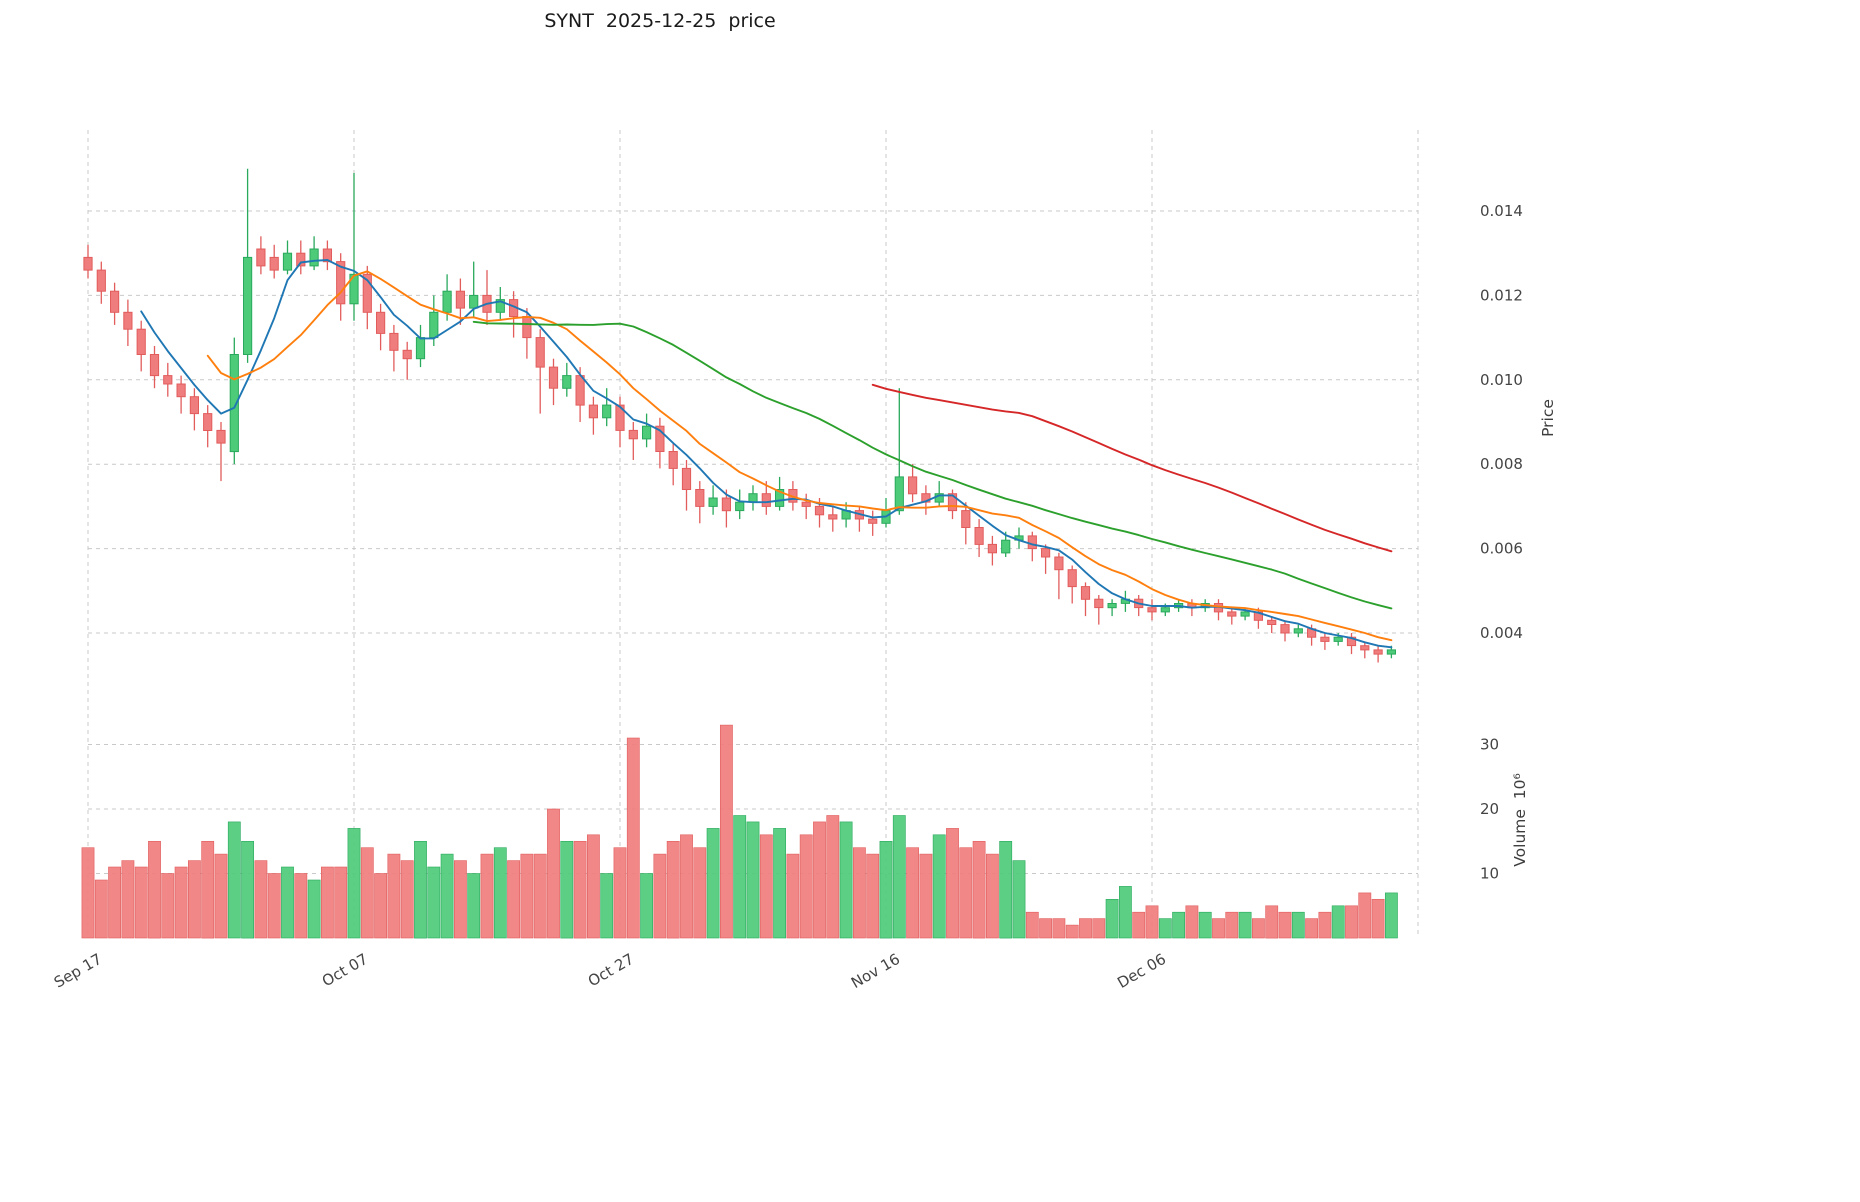 The height and width of the screenshot is (1202, 1860). I want to click on volume-tick-label: 10, so click(1489, 874).